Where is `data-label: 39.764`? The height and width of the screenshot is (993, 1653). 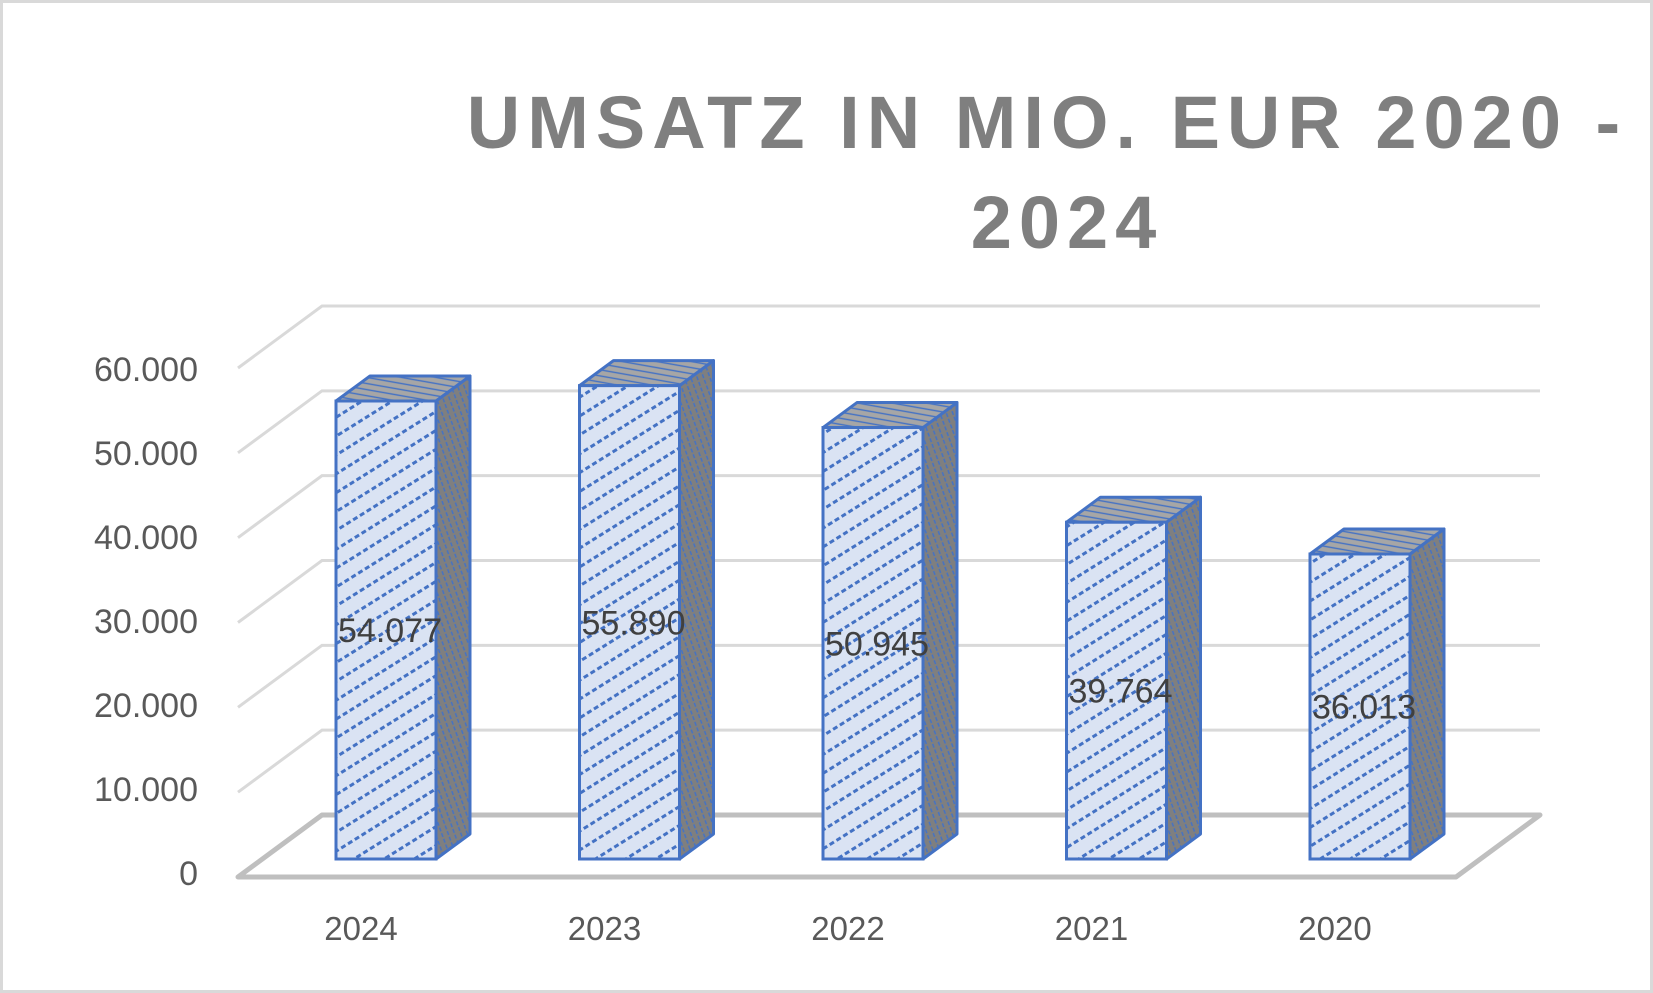 data-label: 39.764 is located at coordinates (1121, 692).